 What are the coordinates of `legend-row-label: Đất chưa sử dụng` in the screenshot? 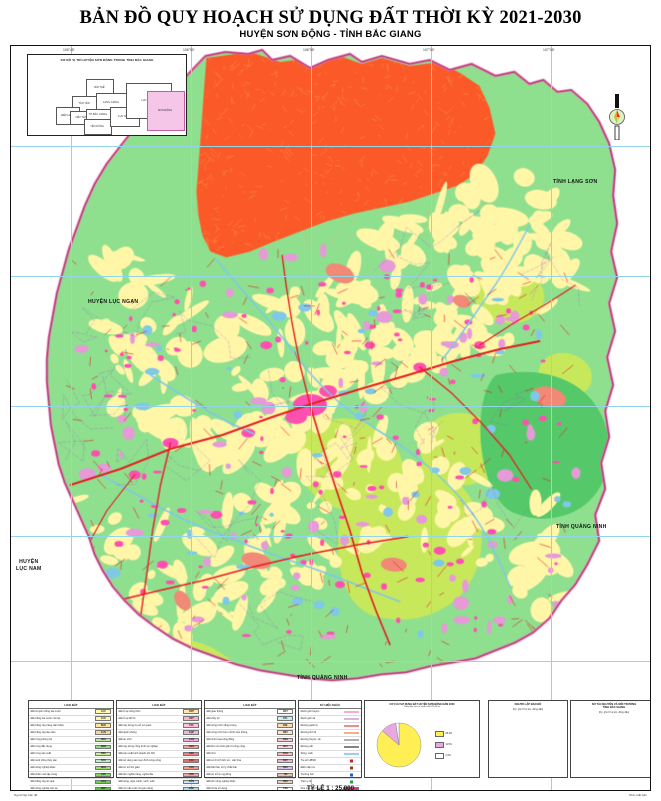 It's located at (217, 789).